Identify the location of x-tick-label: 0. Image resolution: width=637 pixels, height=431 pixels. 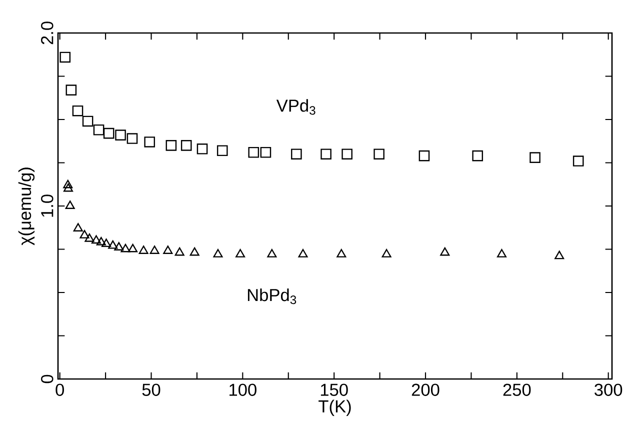
(60, 390).